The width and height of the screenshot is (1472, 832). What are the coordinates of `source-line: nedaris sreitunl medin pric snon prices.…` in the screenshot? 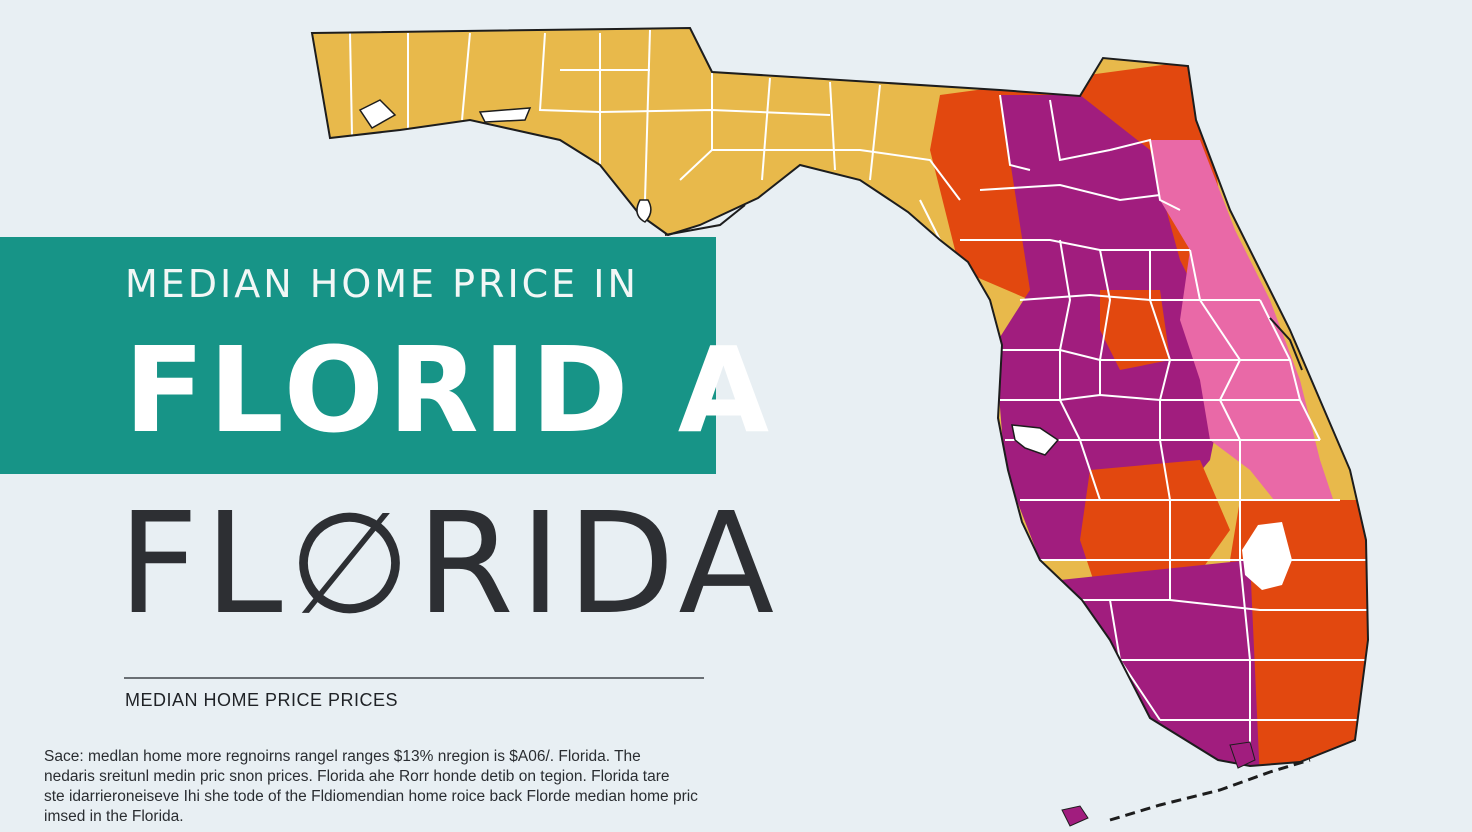 It's located at (357, 776).